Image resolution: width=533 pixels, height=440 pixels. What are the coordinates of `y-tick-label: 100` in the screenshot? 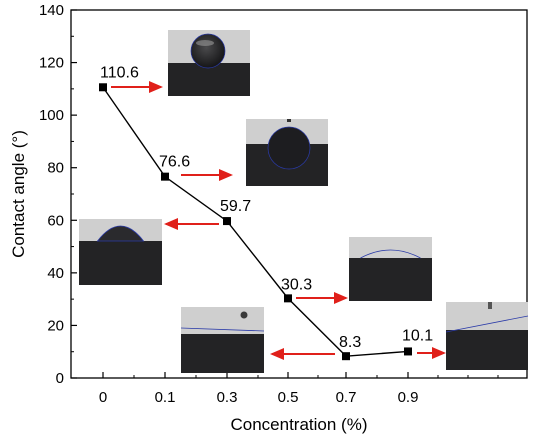 It's located at (51, 115).